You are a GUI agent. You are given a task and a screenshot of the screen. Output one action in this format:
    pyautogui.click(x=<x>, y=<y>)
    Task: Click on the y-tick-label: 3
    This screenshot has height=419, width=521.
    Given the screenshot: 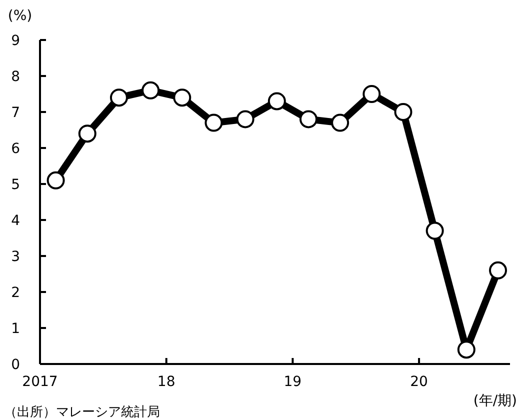 What is the action you would take?
    pyautogui.click(x=15, y=256)
    